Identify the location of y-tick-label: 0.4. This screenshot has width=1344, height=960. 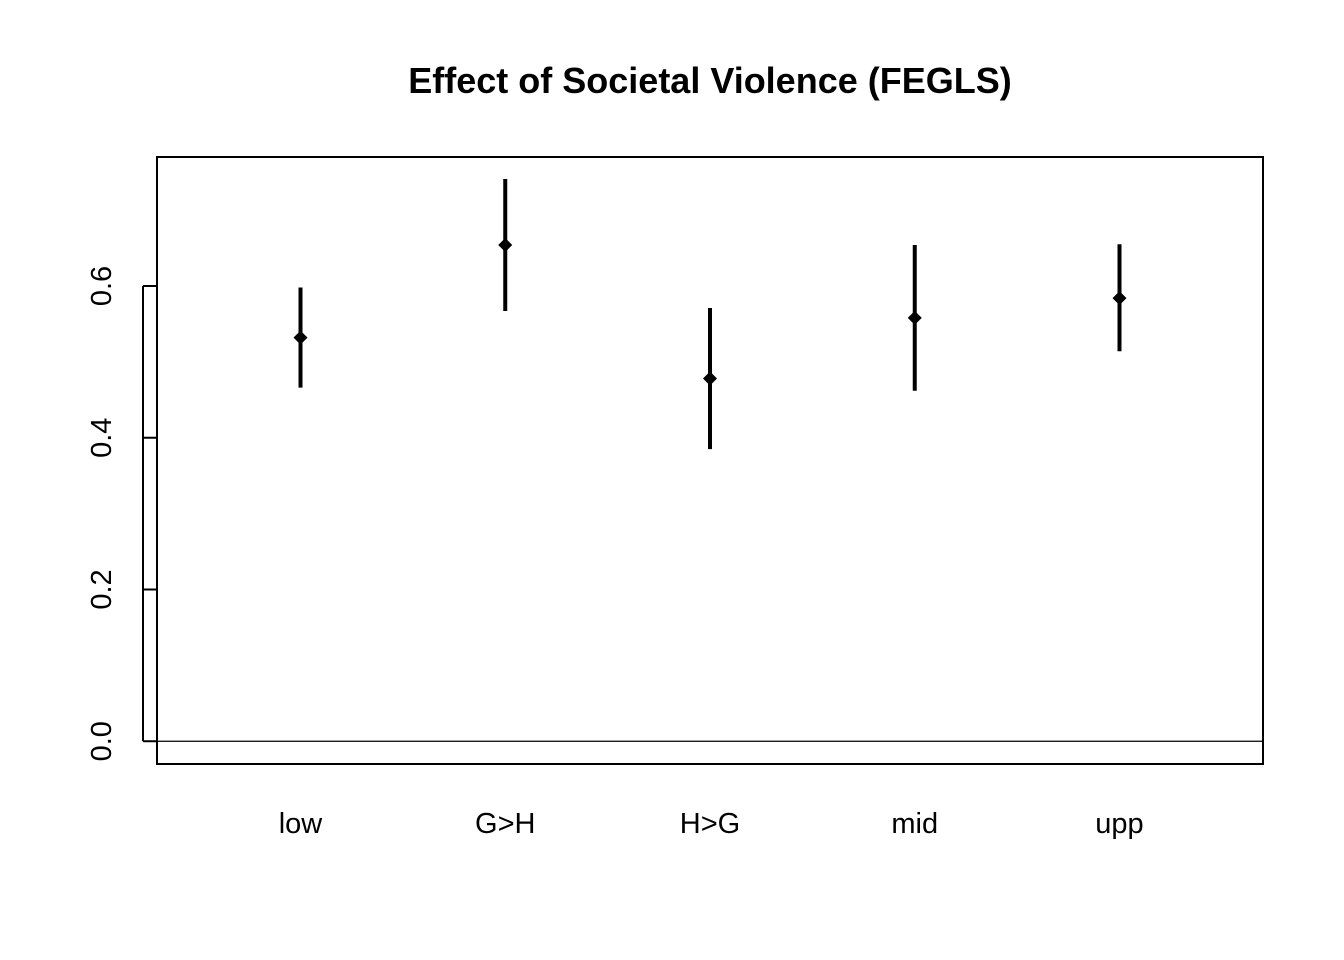
(102, 438).